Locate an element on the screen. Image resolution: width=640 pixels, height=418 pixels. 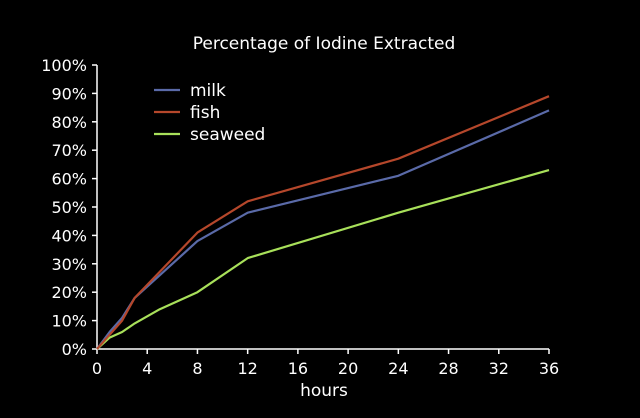
y-tick-label: 50% is located at coordinates (69, 207).